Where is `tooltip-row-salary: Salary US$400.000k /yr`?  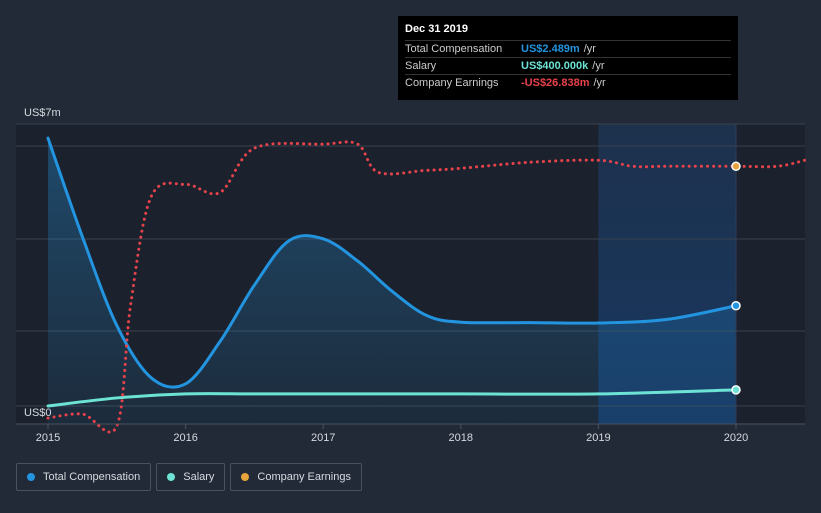
tooltip-row-salary: Salary US$400.000k /yr is located at coordinates (568, 65).